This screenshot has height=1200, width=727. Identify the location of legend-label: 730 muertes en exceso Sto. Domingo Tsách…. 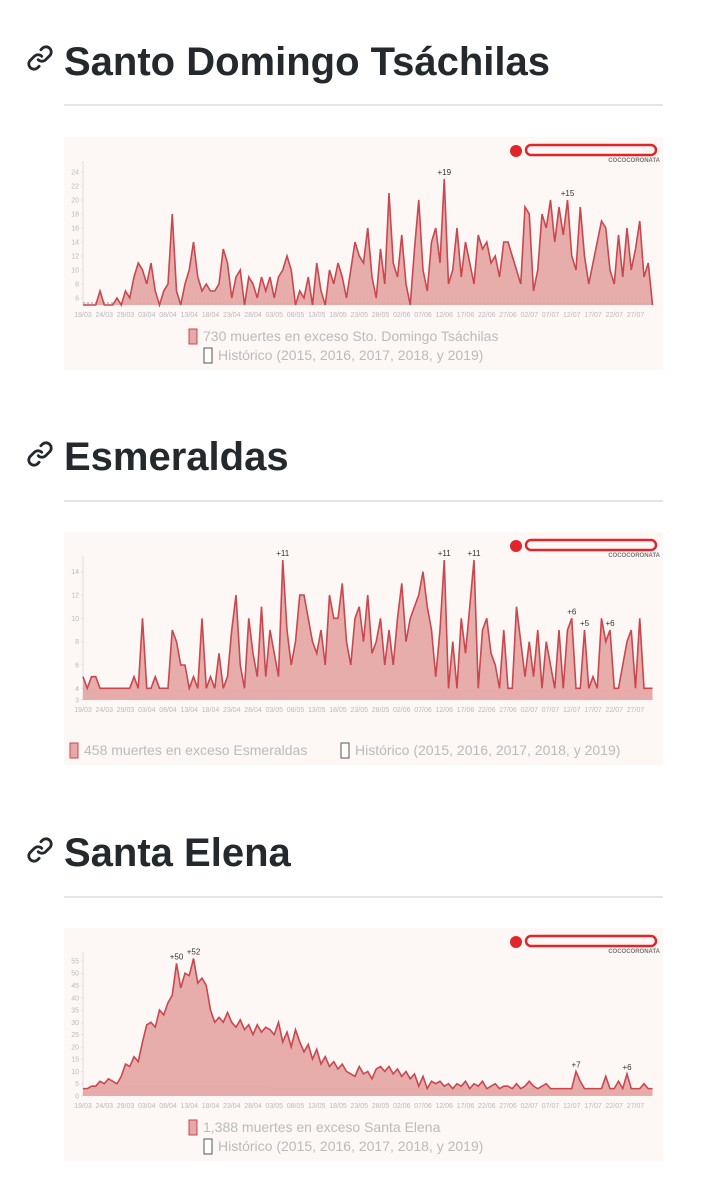
(350, 336).